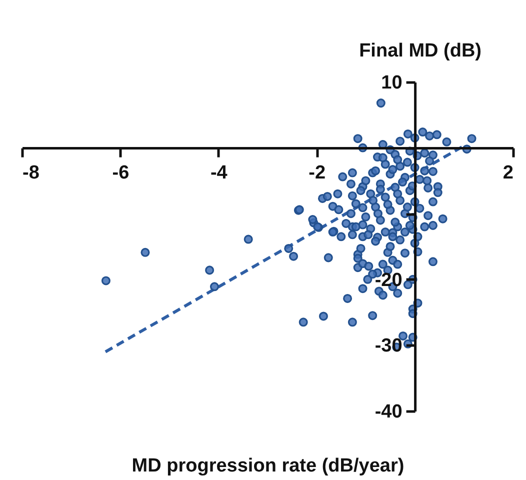  What do you see at coordinates (268, 466) in the screenshot?
I see `x-axis-title: MD progression rate (dB/year)` at bounding box center [268, 466].